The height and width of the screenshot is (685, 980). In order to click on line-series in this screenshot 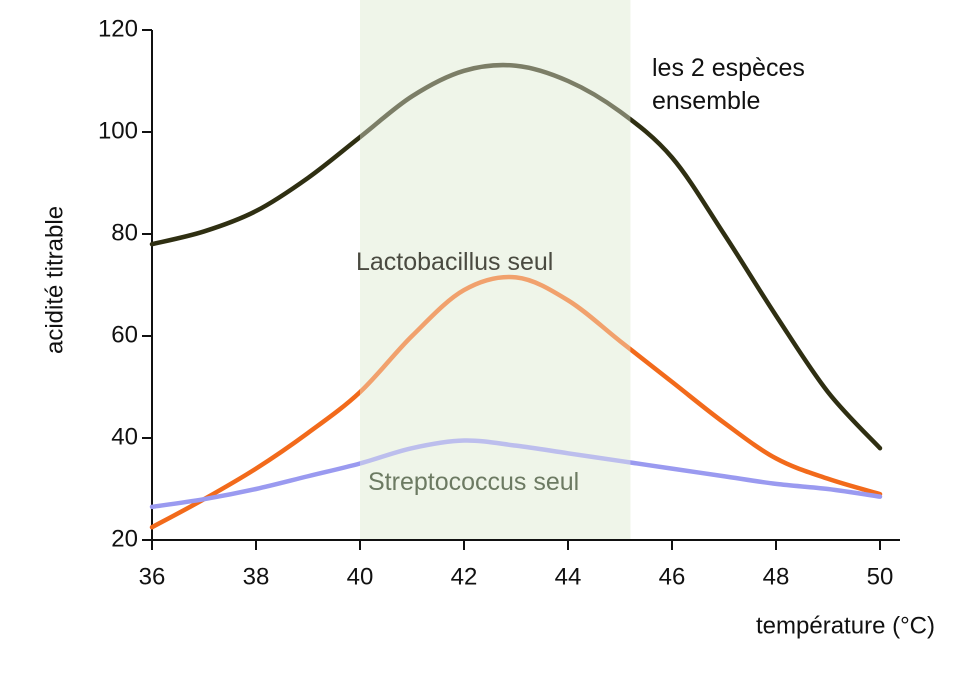, I will do `click(516, 474)`.